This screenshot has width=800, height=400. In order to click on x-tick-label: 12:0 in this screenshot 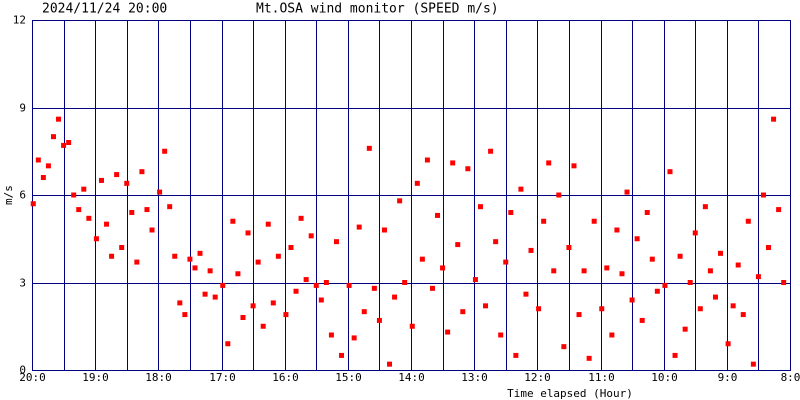, I will do `click(537, 377)`.